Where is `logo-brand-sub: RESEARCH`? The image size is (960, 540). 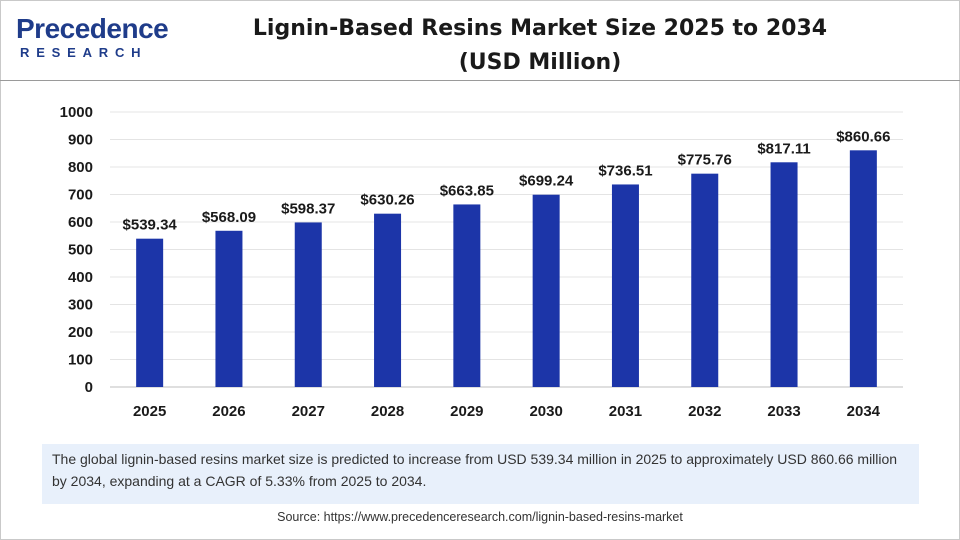
logo-brand-sub: RESEARCH is located at coordinates (84, 52).